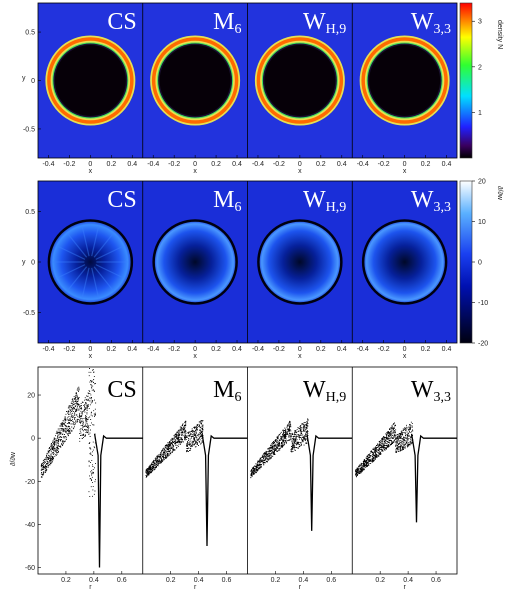  What do you see at coordinates (499, 34) in the screenshot?
I see `density-colorbar-label: density N` at bounding box center [499, 34].